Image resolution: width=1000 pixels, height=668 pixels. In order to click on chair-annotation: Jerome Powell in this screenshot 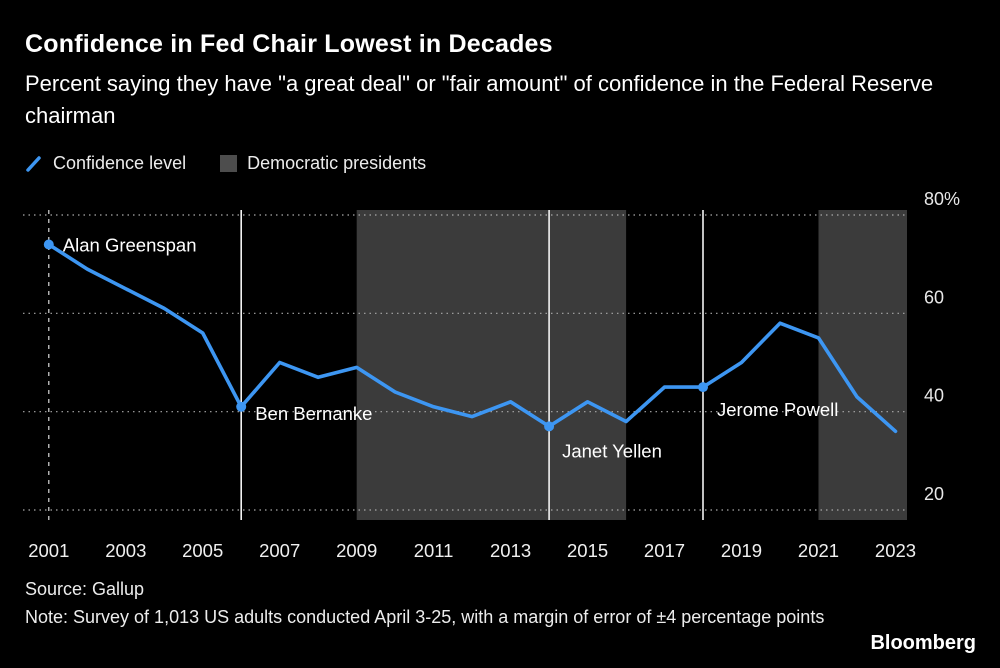, I will do `click(777, 409)`.